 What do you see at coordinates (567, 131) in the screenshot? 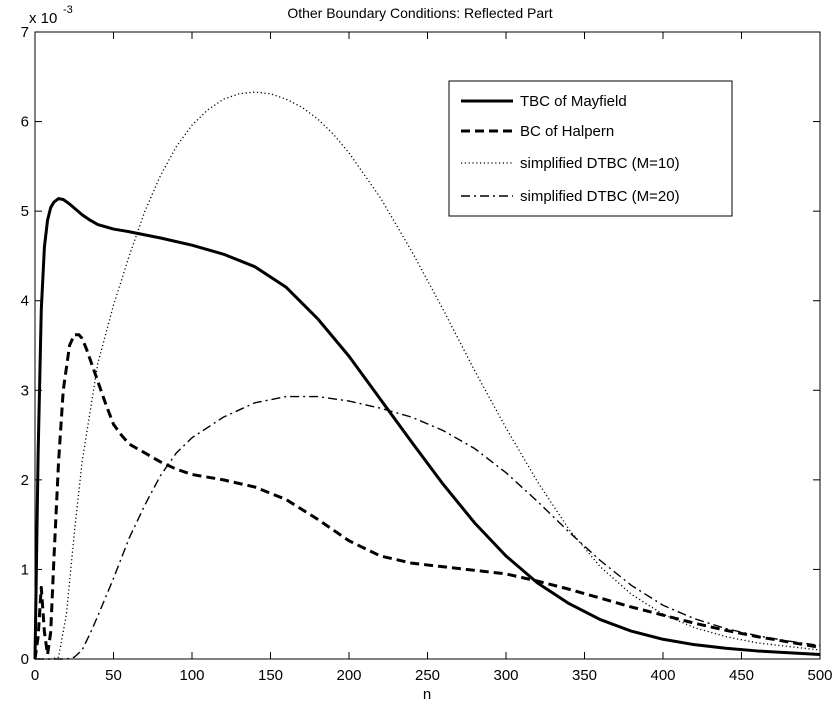
I see `legend-label-2: BC of Halpern` at bounding box center [567, 131].